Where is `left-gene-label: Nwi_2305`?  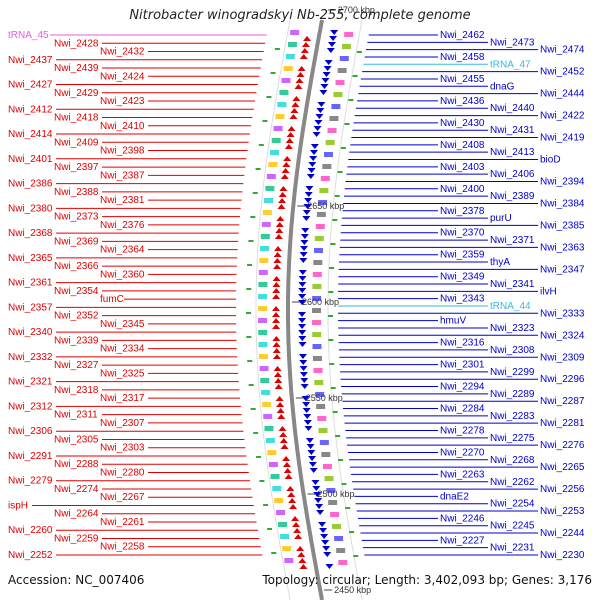 left-gene-label: Nwi_2305 is located at coordinates (76, 439).